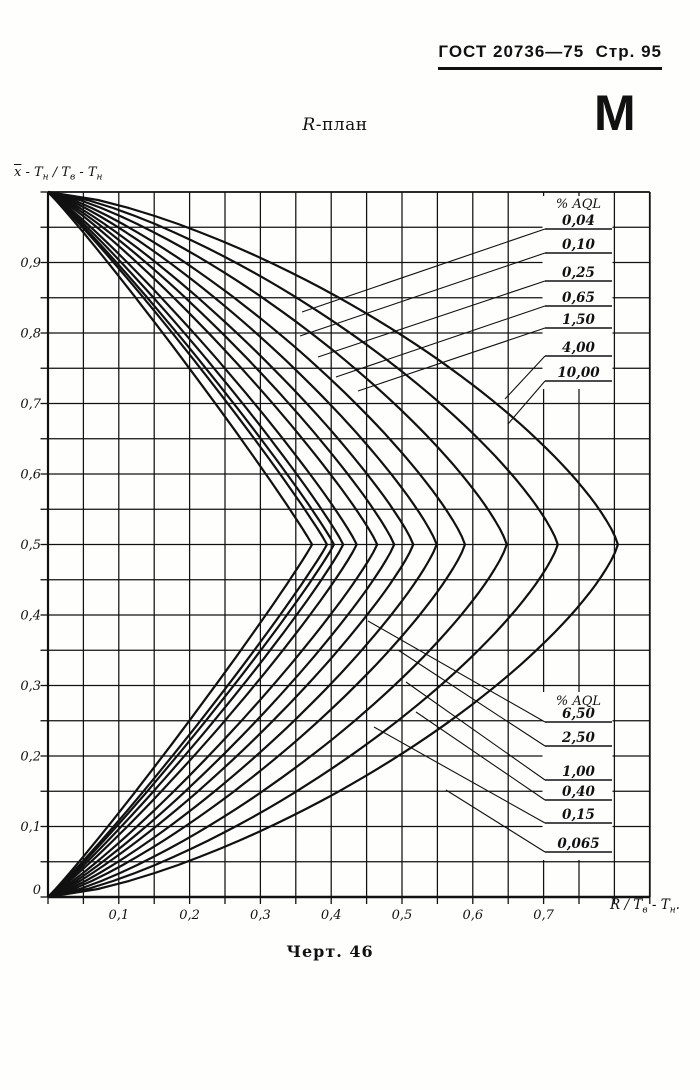  What do you see at coordinates (578, 714) in the screenshot?
I see `aql-value-label: 6,50` at bounding box center [578, 714].